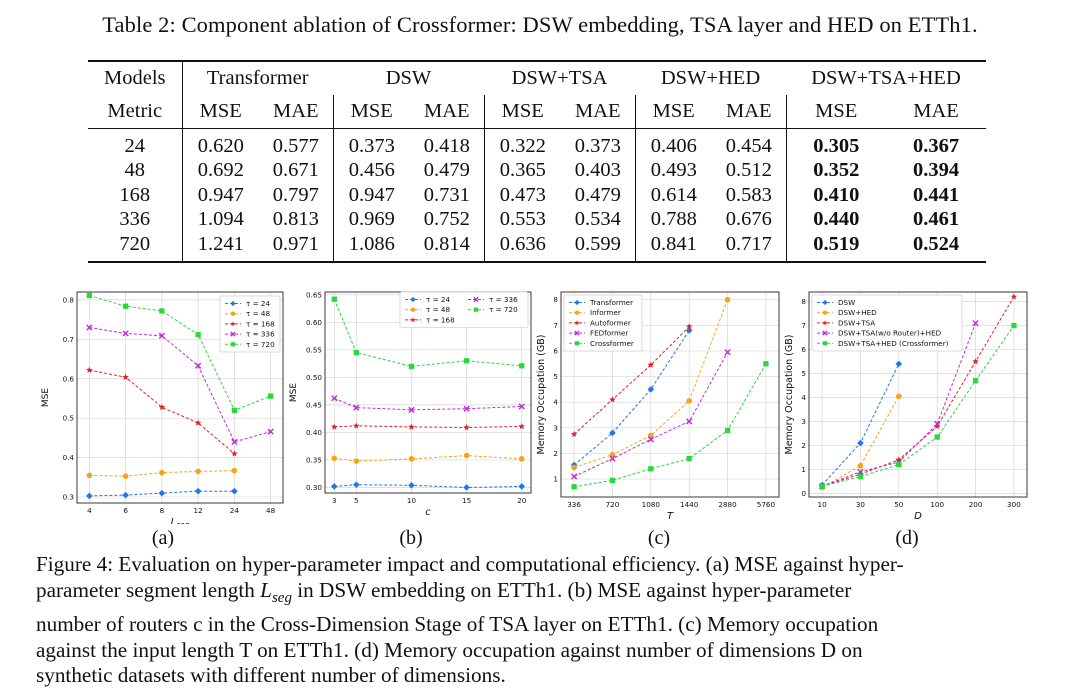 The image size is (1080, 697). Describe the element at coordinates (411, 538) in the screenshot. I see `sub-label-b: (b)` at that location.